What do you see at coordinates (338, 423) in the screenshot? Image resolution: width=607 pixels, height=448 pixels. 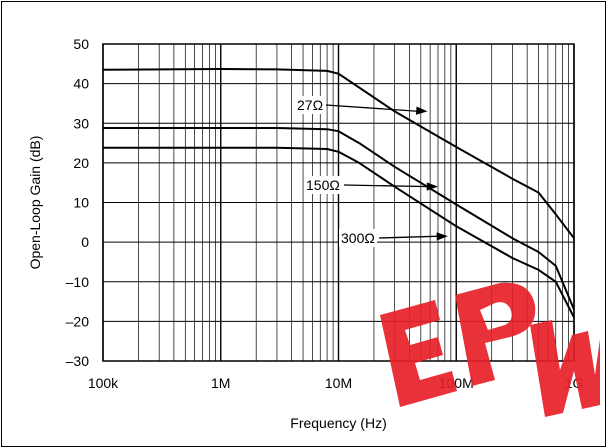 I see `x-axis-label: Frequency (Hz)` at bounding box center [338, 423].